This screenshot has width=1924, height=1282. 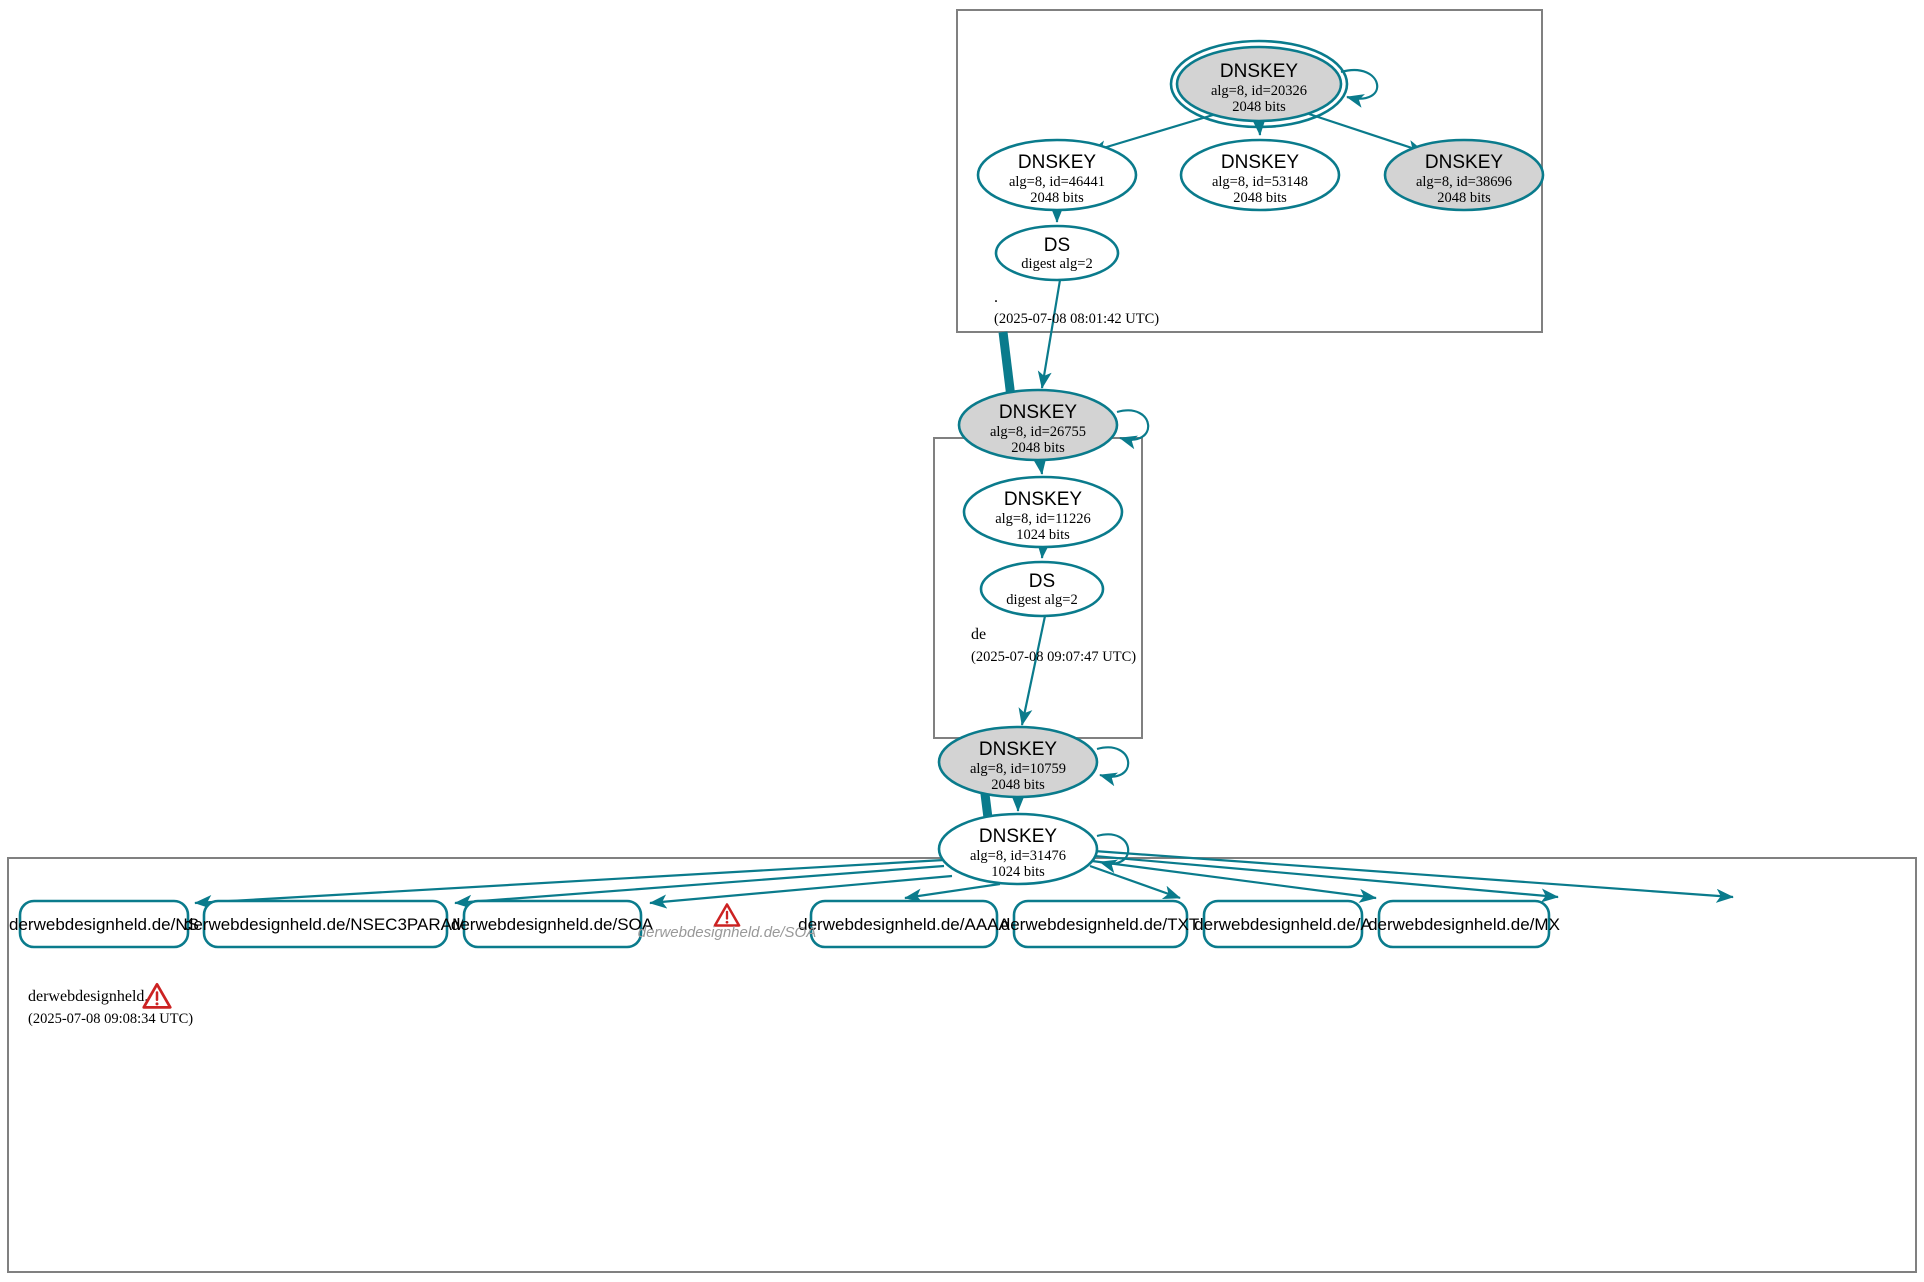 What do you see at coordinates (1043, 549) in the screenshot?
I see `edge-de-zsk-to-ds` at bounding box center [1043, 549].